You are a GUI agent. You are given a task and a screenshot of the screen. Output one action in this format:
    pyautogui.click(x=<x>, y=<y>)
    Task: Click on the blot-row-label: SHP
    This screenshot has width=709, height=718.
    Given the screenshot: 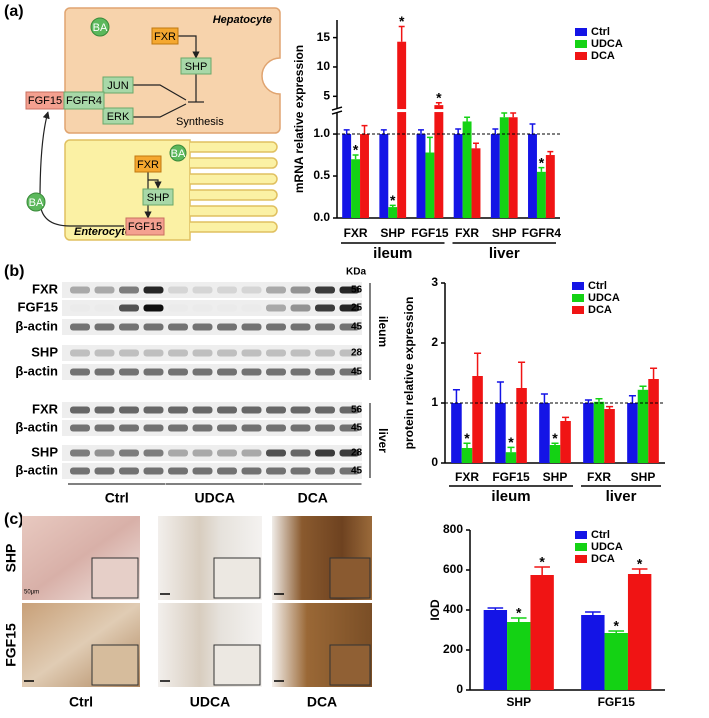 What is the action you would take?
    pyautogui.click(x=44, y=351)
    